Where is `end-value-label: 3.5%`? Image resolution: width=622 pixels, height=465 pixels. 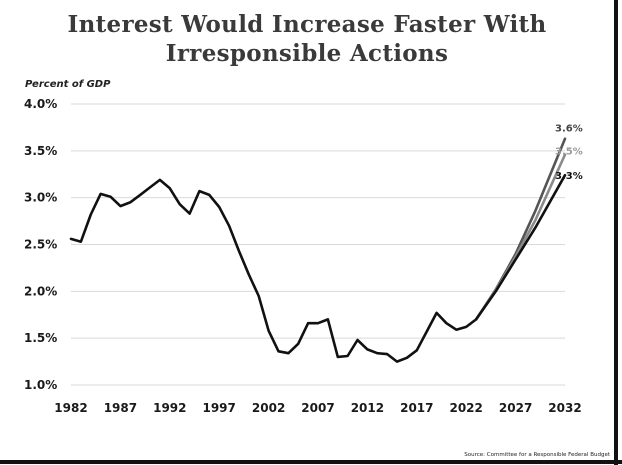
end-value-label: 3.5% is located at coordinates (569, 152).